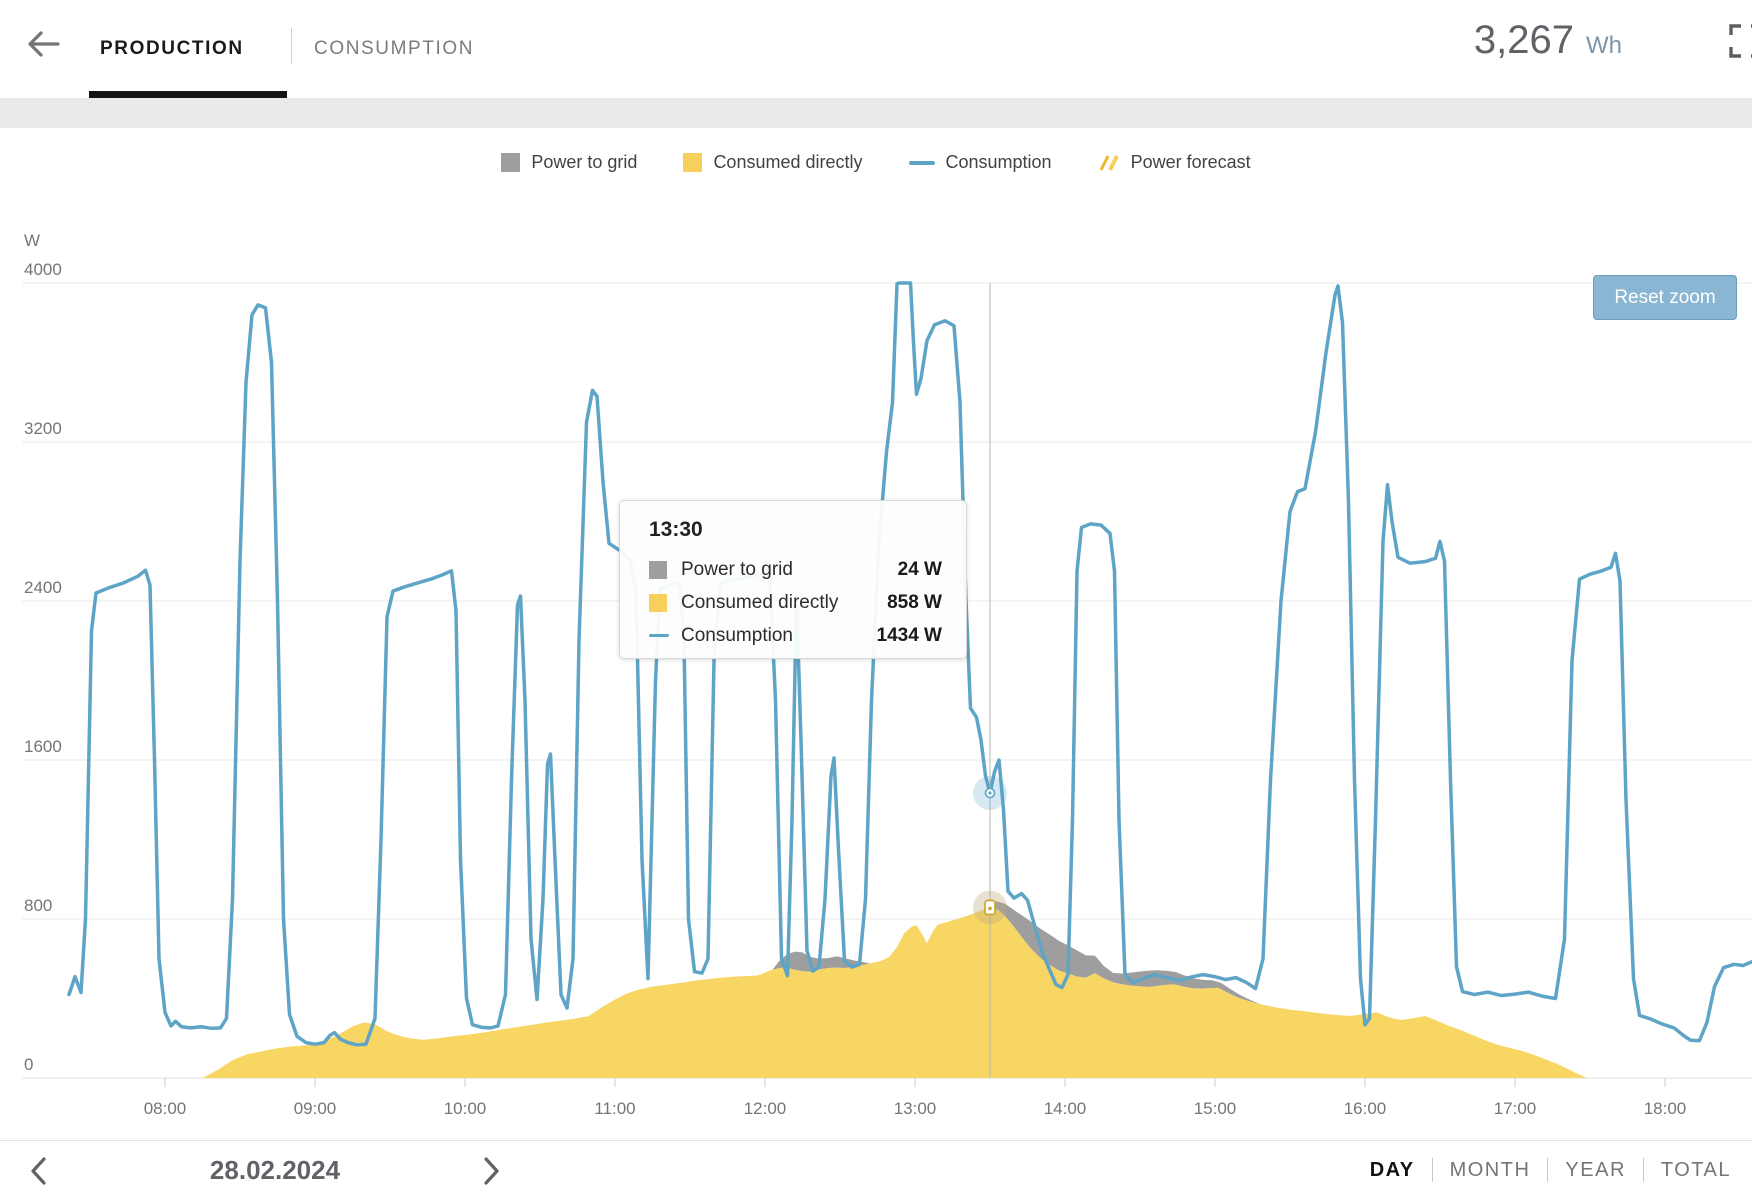 The image size is (1752, 1201). Describe the element at coordinates (1515, 1108) in the screenshot. I see `x-axis-tick-label: 17:00` at that location.